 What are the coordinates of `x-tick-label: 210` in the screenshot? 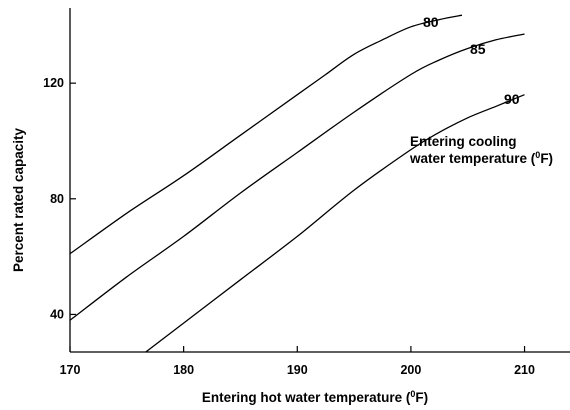 It's located at (524, 370).